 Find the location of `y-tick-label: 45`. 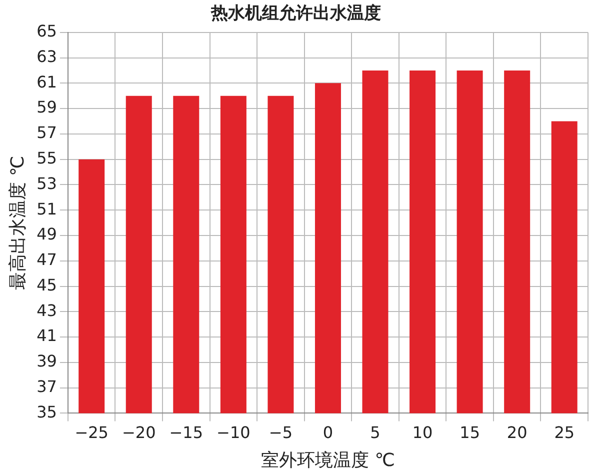

y-tick-label: 45 is located at coordinates (46, 284).